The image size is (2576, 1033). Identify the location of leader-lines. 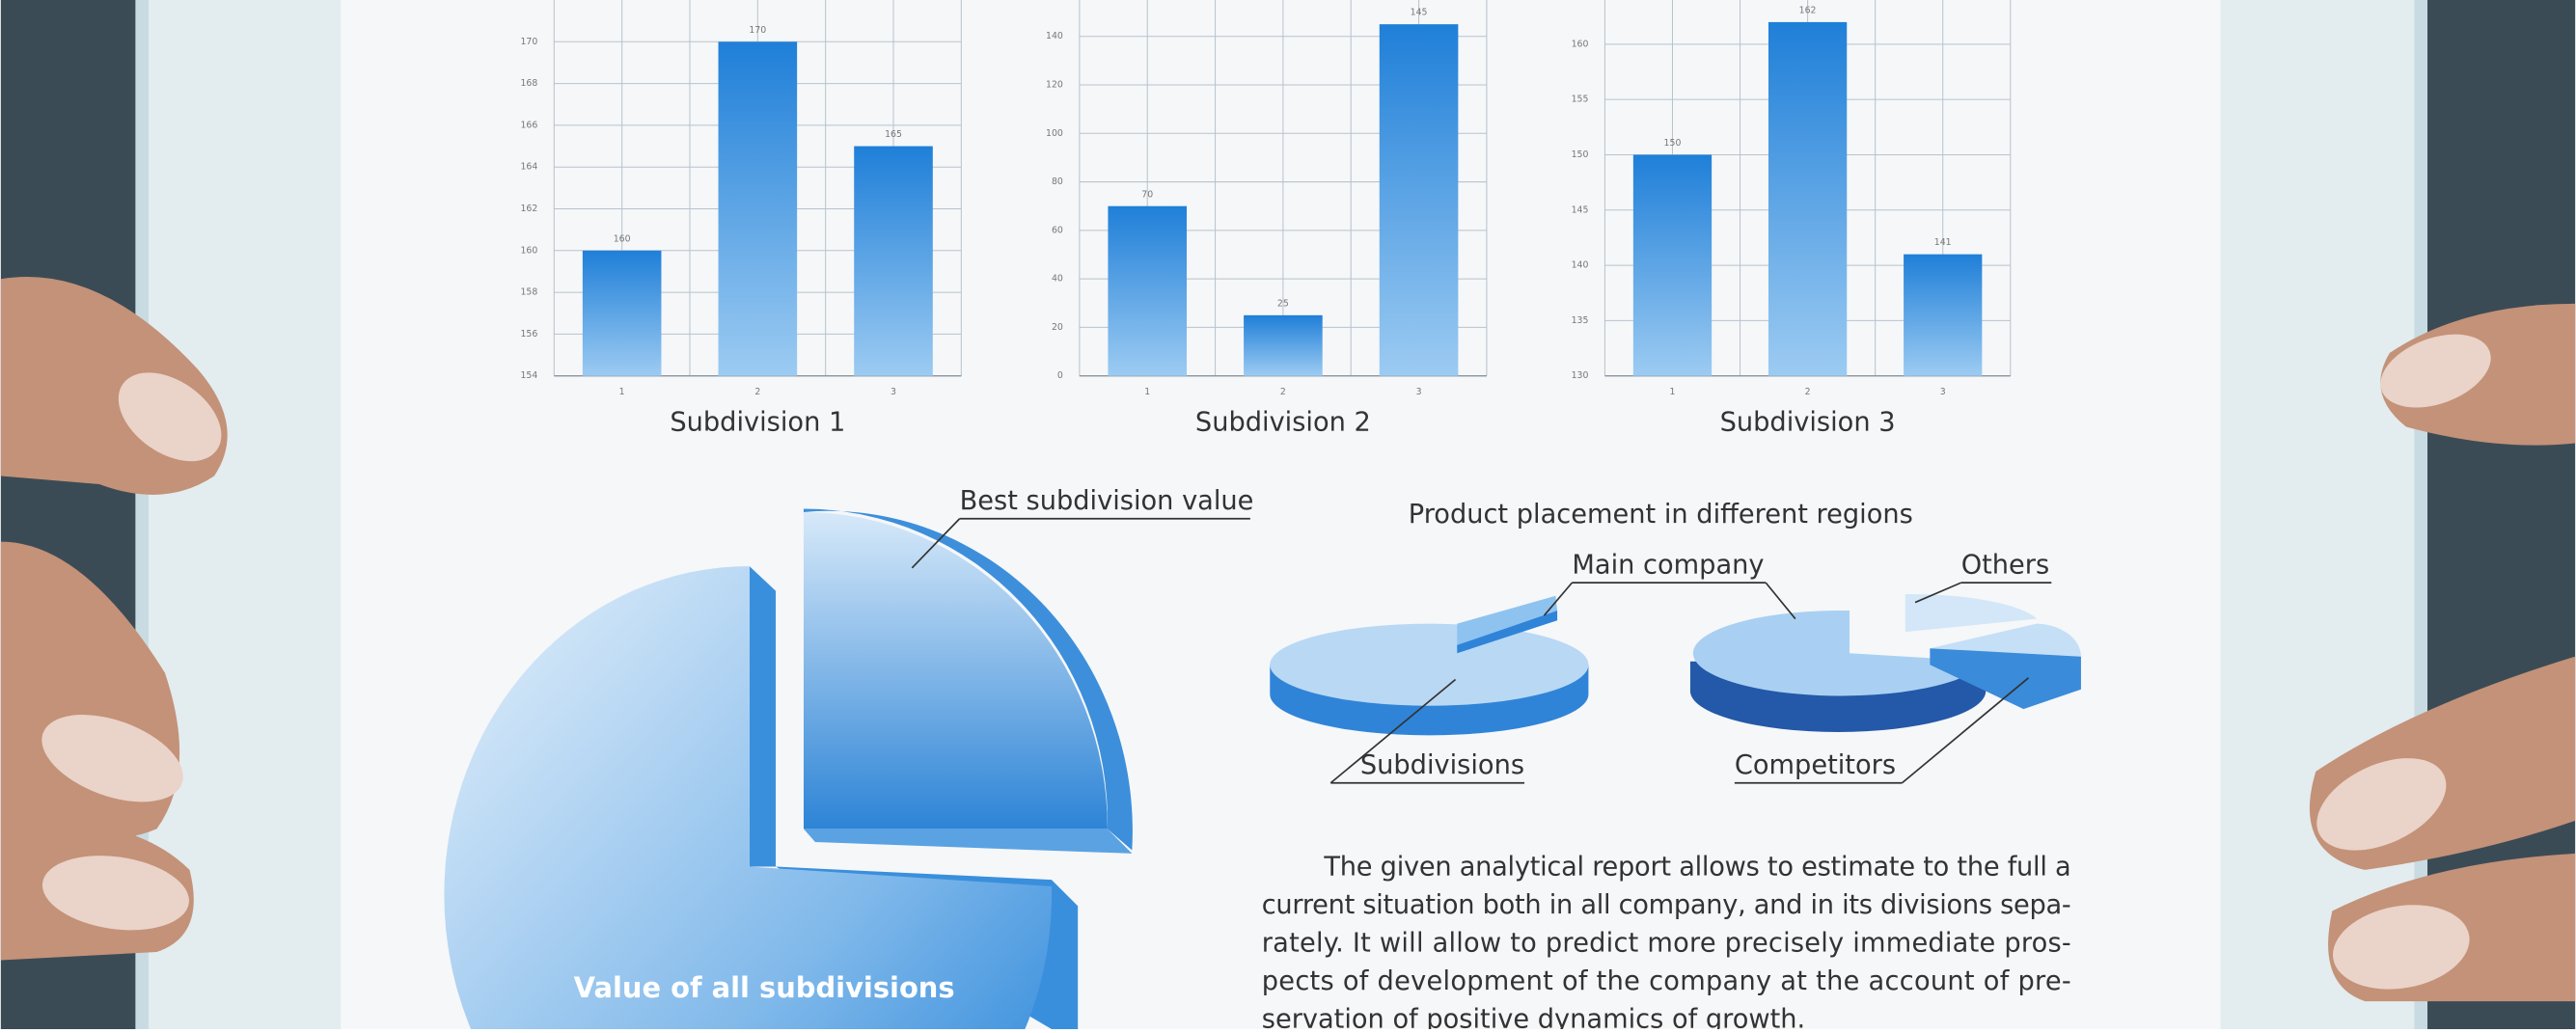
(1691, 683).